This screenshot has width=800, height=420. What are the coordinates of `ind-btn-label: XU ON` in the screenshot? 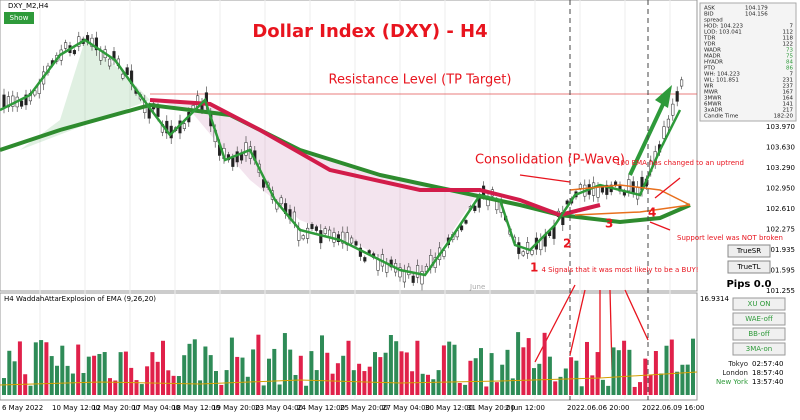 It's located at (759, 304).